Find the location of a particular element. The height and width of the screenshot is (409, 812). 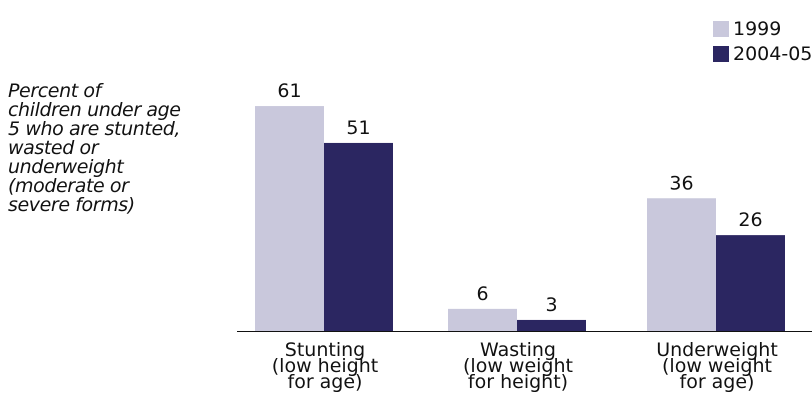

legend-item-2004-05: 2004-05 is located at coordinates (762, 53).